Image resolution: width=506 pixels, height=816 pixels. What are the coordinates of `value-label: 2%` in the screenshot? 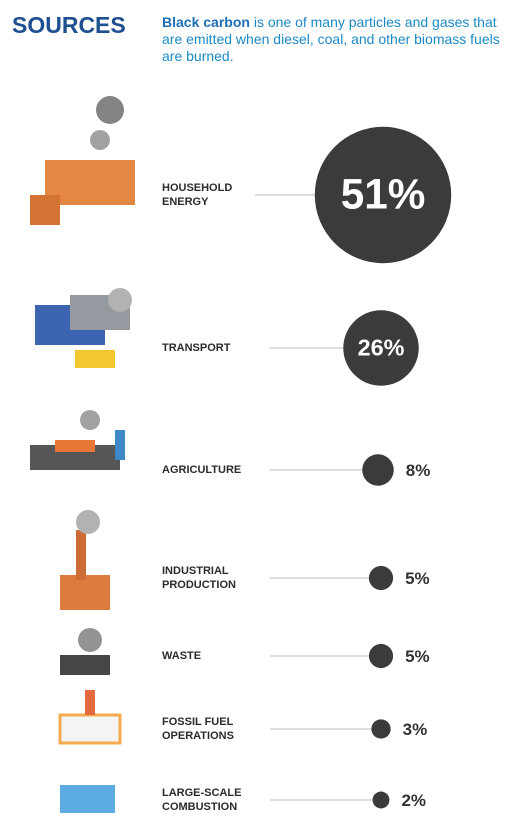 It's located at (413, 800).